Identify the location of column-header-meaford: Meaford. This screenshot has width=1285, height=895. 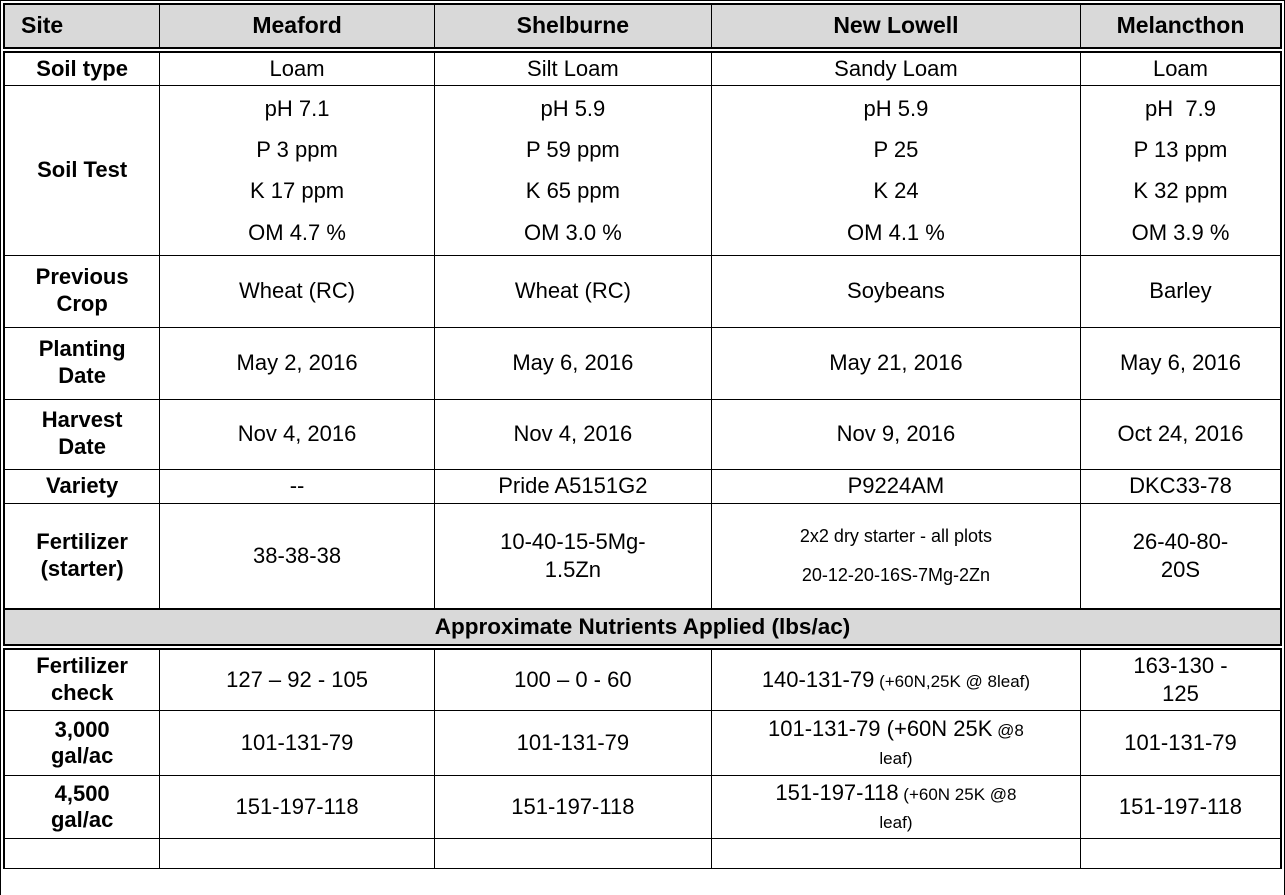
(297, 28).